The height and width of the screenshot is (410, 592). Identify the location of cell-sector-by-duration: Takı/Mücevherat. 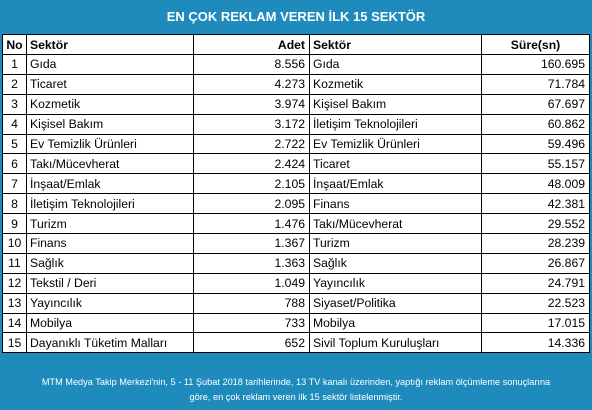
(395, 224).